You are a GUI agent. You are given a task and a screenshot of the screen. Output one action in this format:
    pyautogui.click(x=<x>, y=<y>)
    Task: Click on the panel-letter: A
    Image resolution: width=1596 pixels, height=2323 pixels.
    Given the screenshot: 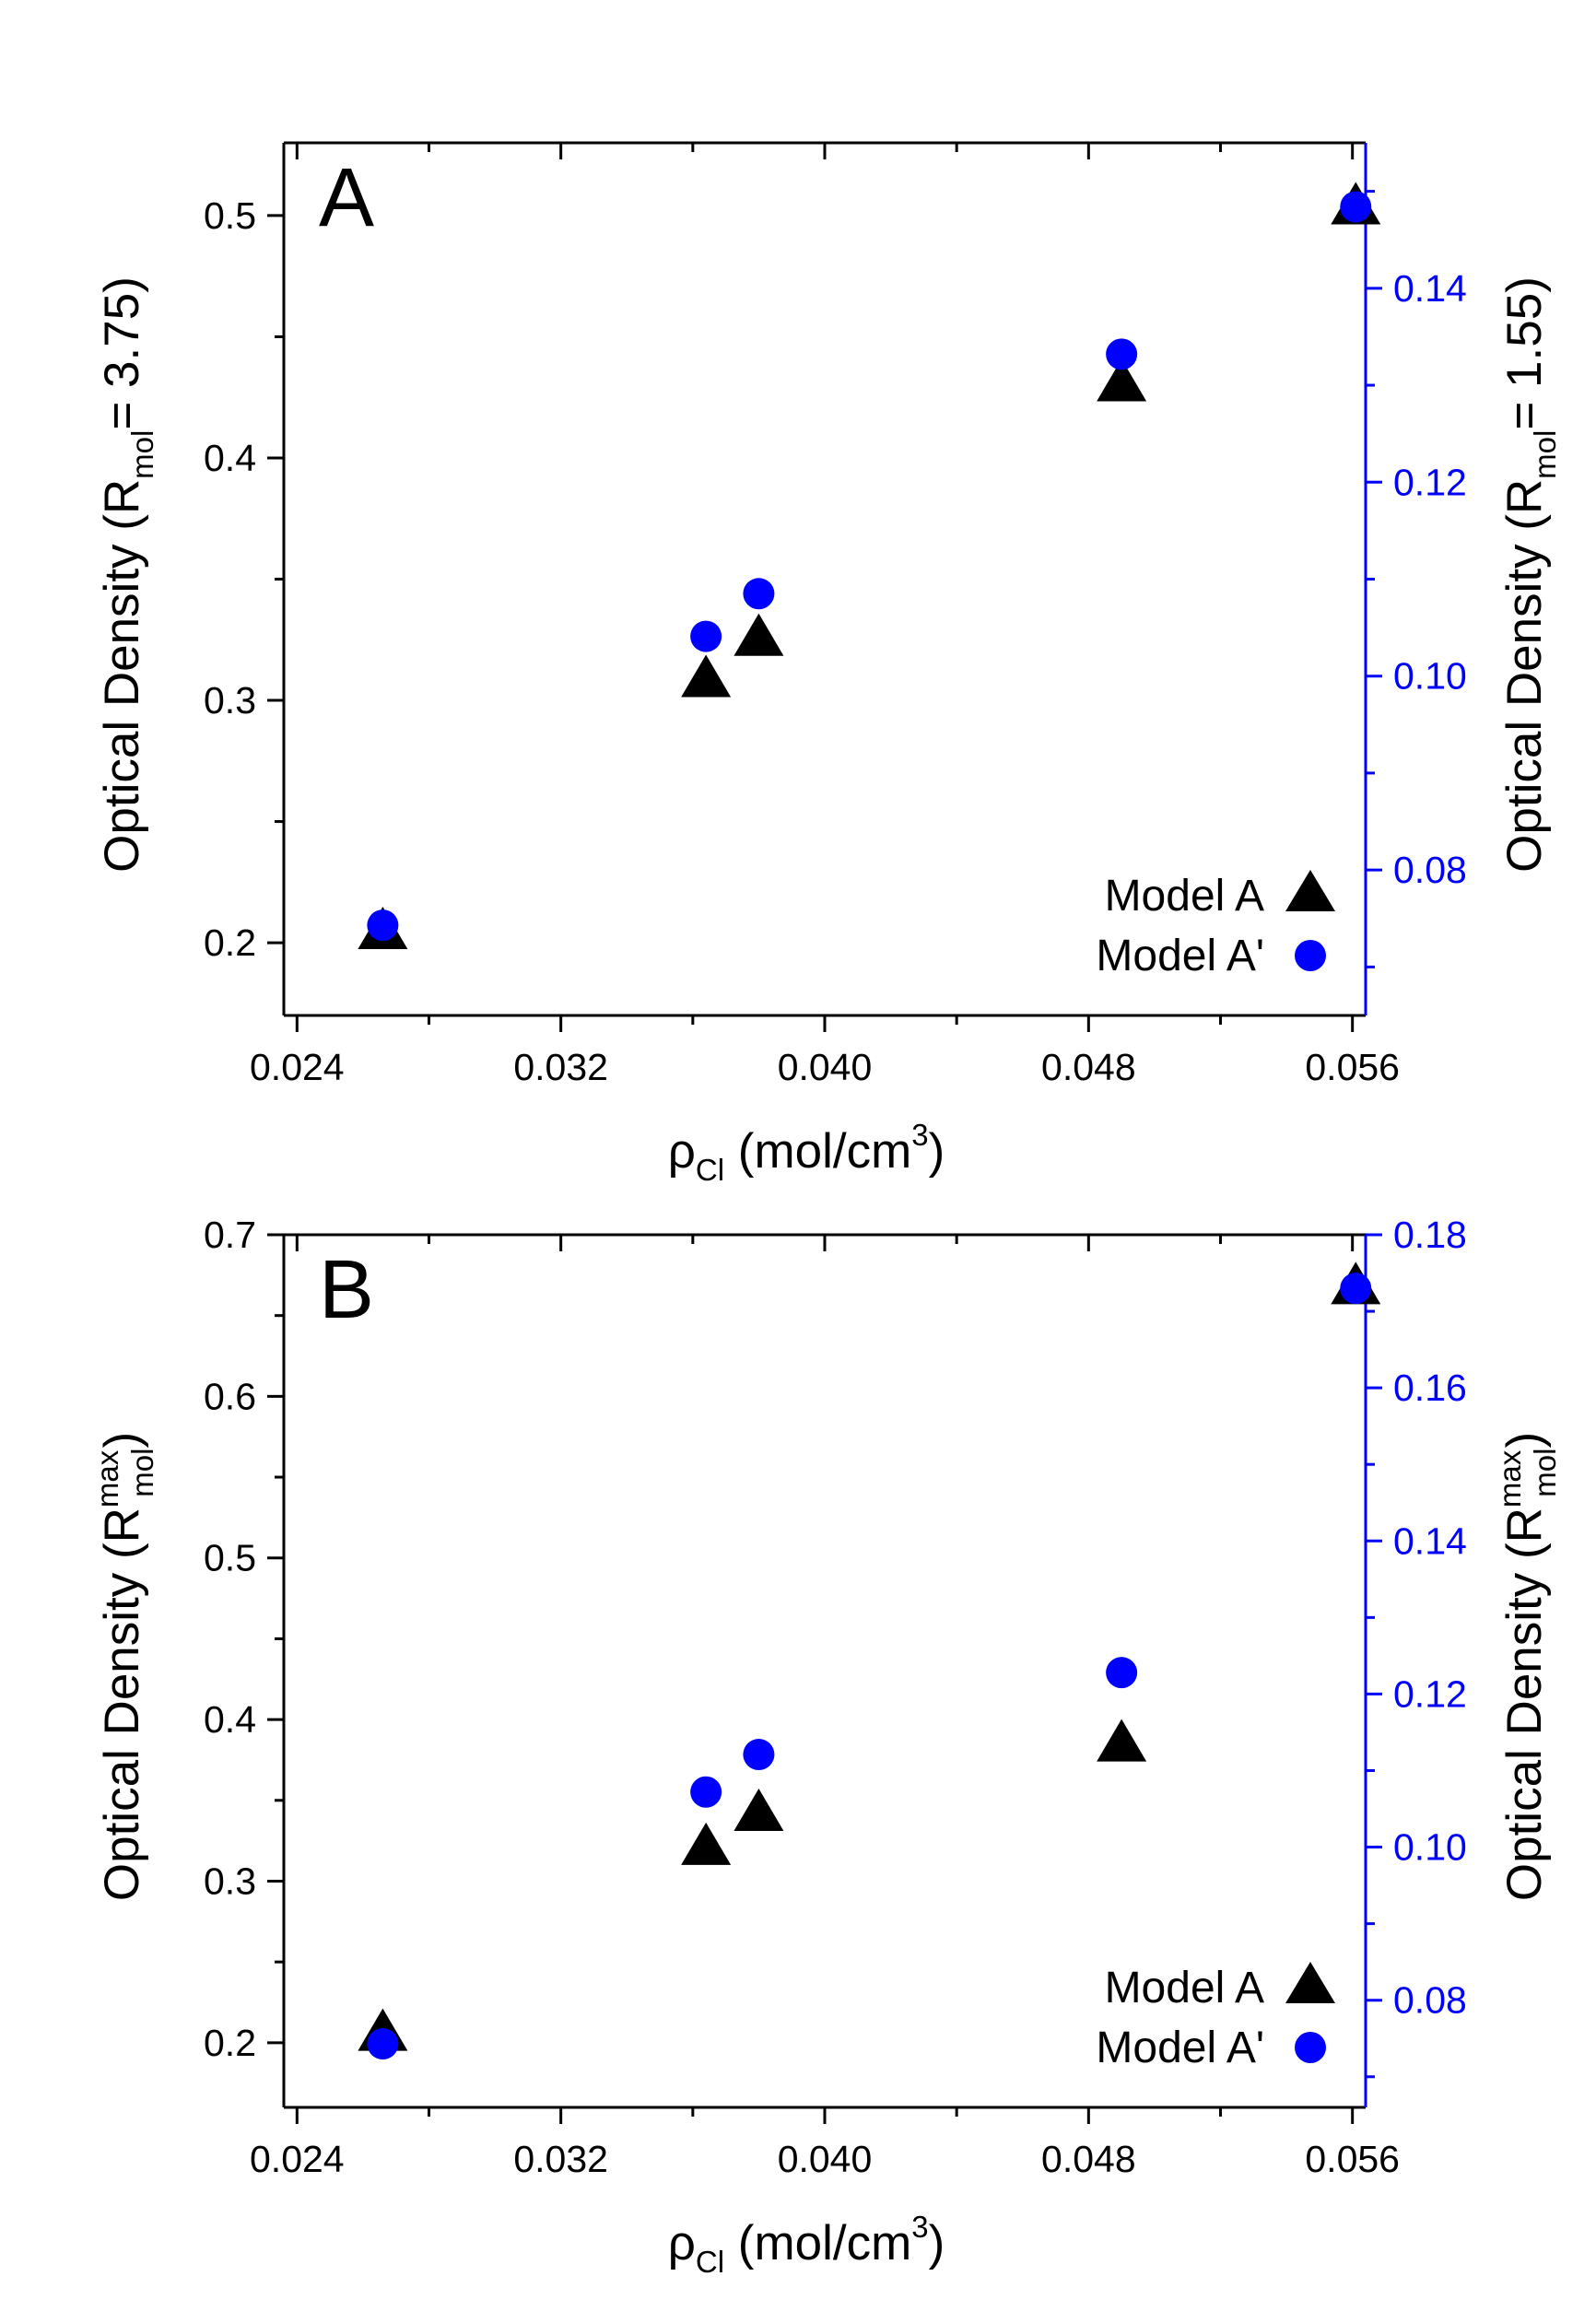 What is the action you would take?
    pyautogui.click(x=346, y=198)
    